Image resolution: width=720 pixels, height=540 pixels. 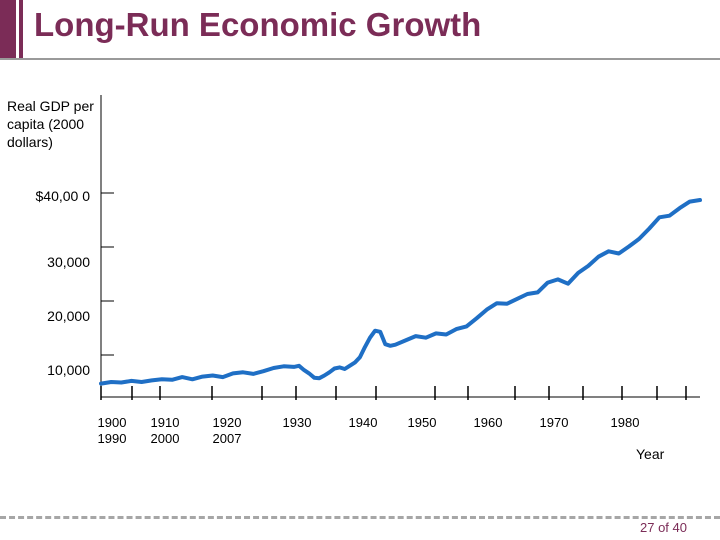 What do you see at coordinates (165, 422) in the screenshot?
I see `x-tick-label-top: 1910` at bounding box center [165, 422].